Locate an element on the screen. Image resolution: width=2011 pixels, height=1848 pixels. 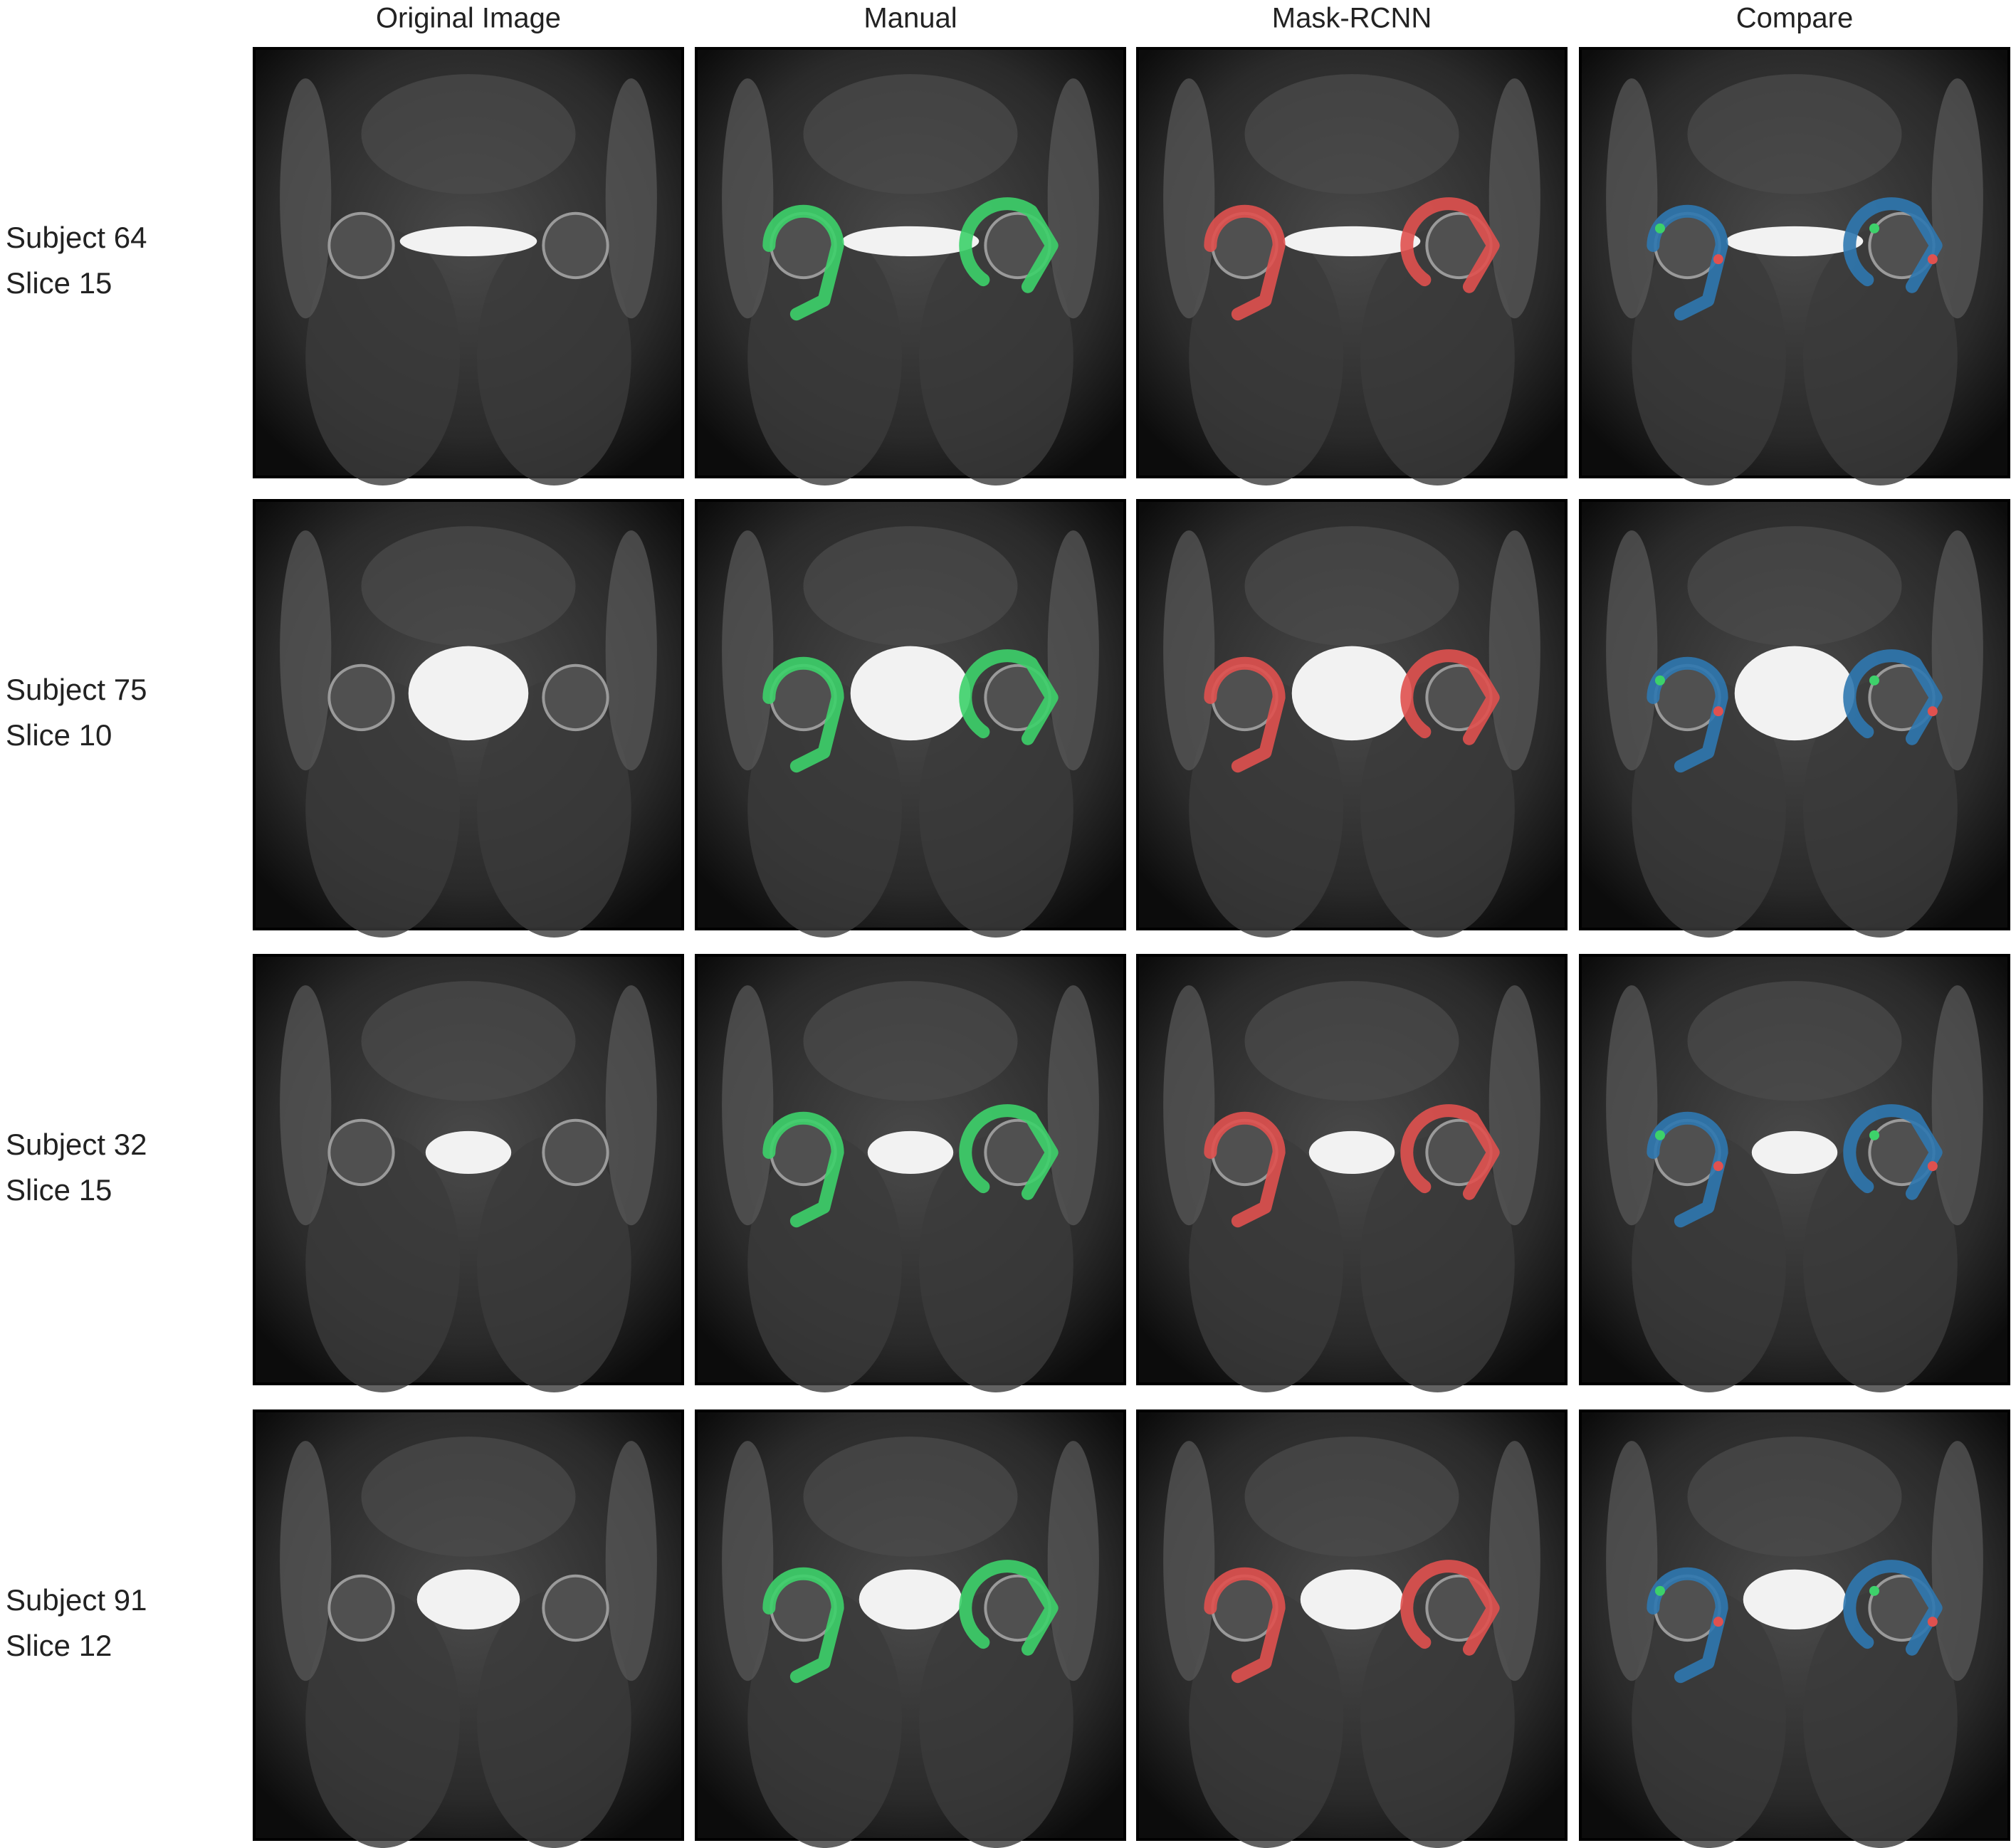
row-subject: Subject 75 is located at coordinates (76, 689).